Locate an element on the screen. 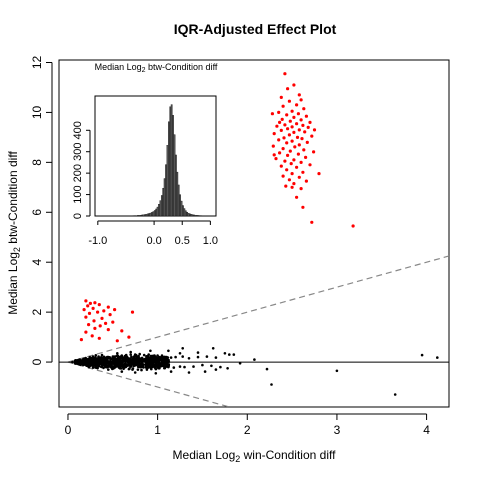  inset-y-tick-label: 200 is located at coordinates (78, 173).